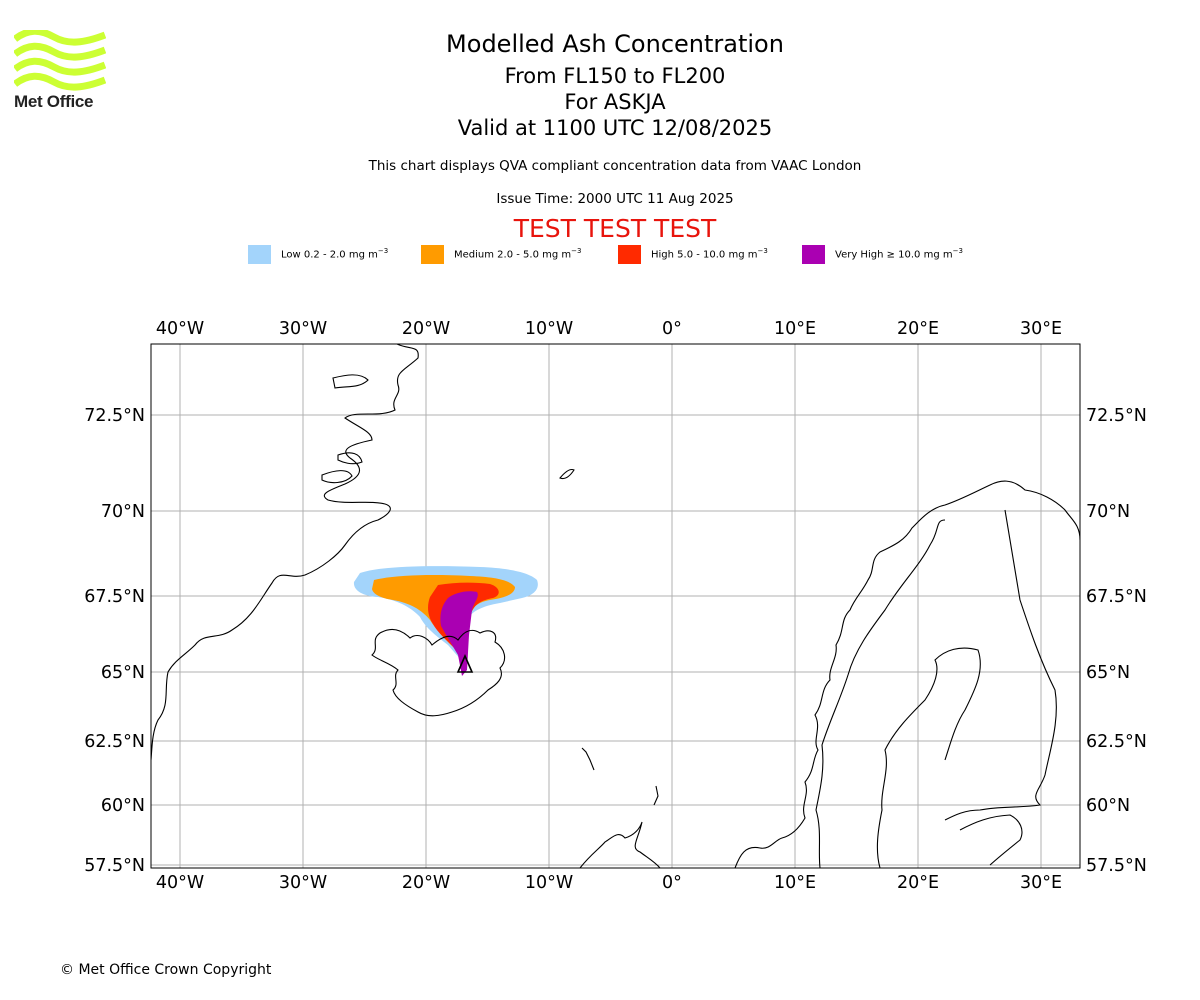 The image size is (1200, 1000). Describe the element at coordinates (259, 254) in the screenshot. I see `legend-swatch-low` at that location.